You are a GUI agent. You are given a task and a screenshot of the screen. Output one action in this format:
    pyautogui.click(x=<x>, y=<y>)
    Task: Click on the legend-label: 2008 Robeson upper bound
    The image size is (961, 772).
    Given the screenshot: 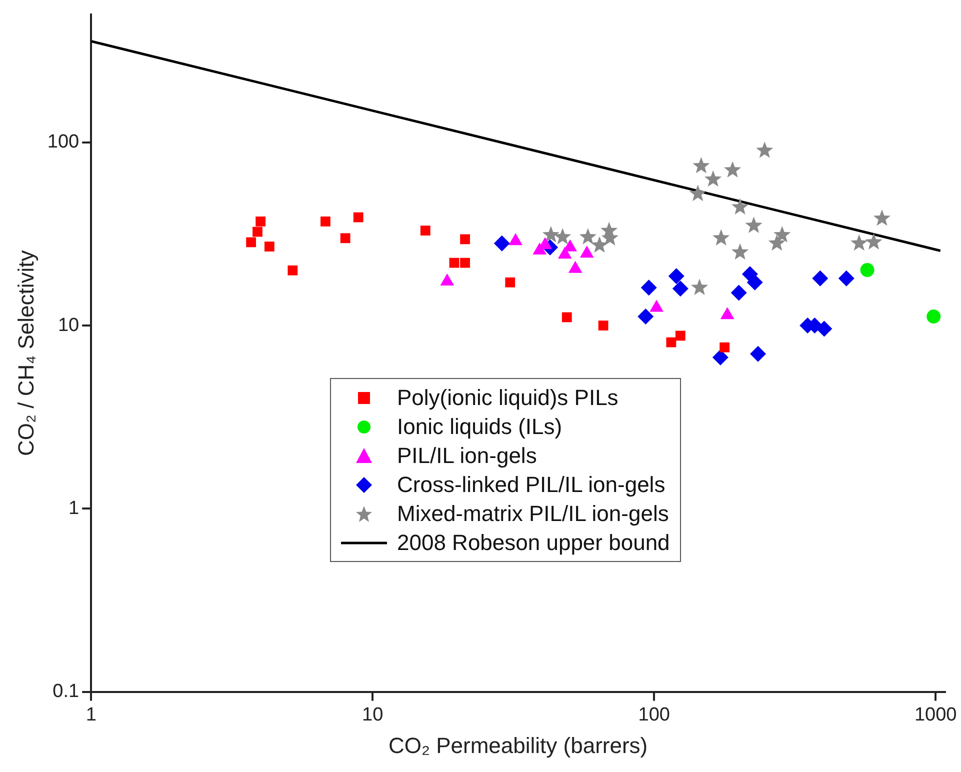 What is the action you would take?
    pyautogui.click(x=533, y=543)
    